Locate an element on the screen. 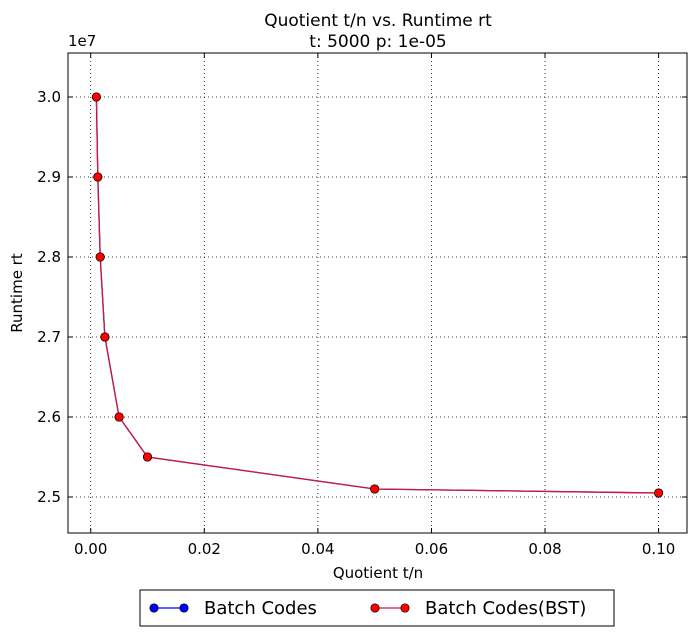 Image resolution: width=696 pixels, height=636 pixels. x-tick-label: 0.08 is located at coordinates (544, 549).